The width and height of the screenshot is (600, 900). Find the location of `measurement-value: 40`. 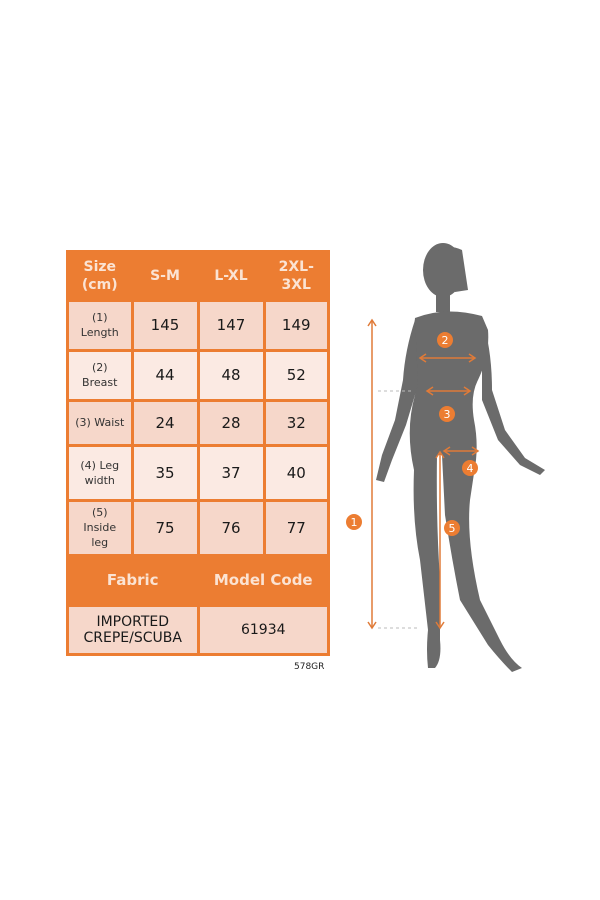

measurement-value: 40 is located at coordinates (296, 472).